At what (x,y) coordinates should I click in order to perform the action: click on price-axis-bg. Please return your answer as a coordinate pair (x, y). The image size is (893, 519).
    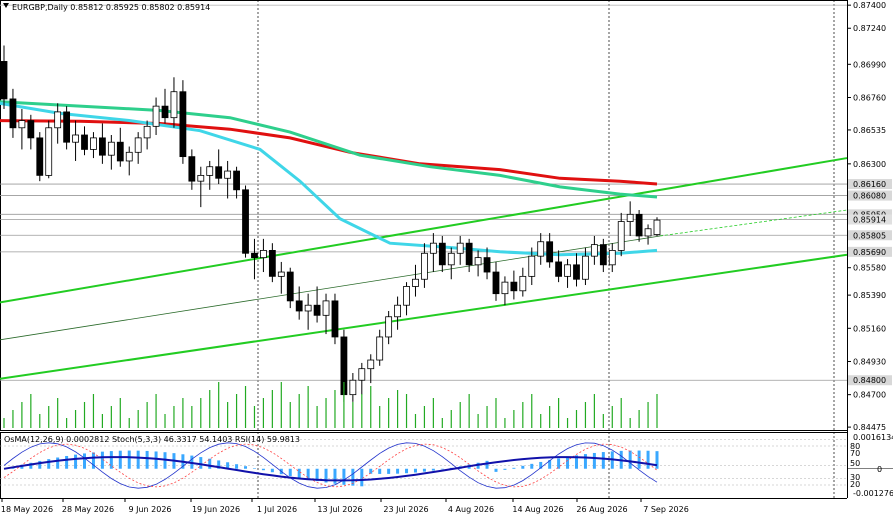
    Looking at the image, I should click on (870, 259).